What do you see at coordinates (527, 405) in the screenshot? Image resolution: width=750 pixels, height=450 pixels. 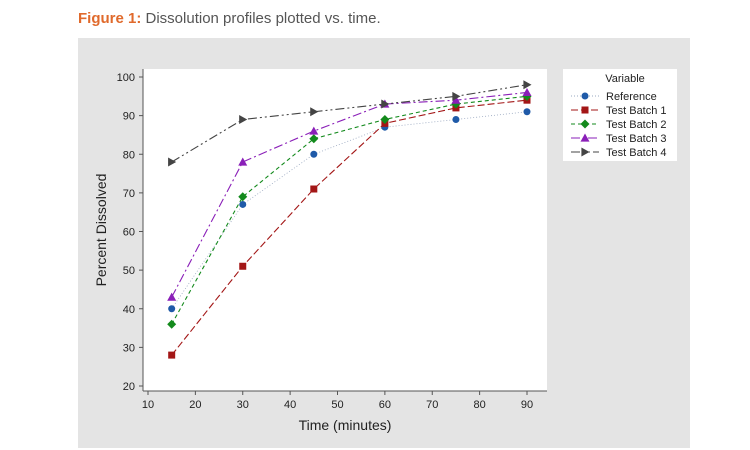 I see `x-tick-label: 90` at bounding box center [527, 405].